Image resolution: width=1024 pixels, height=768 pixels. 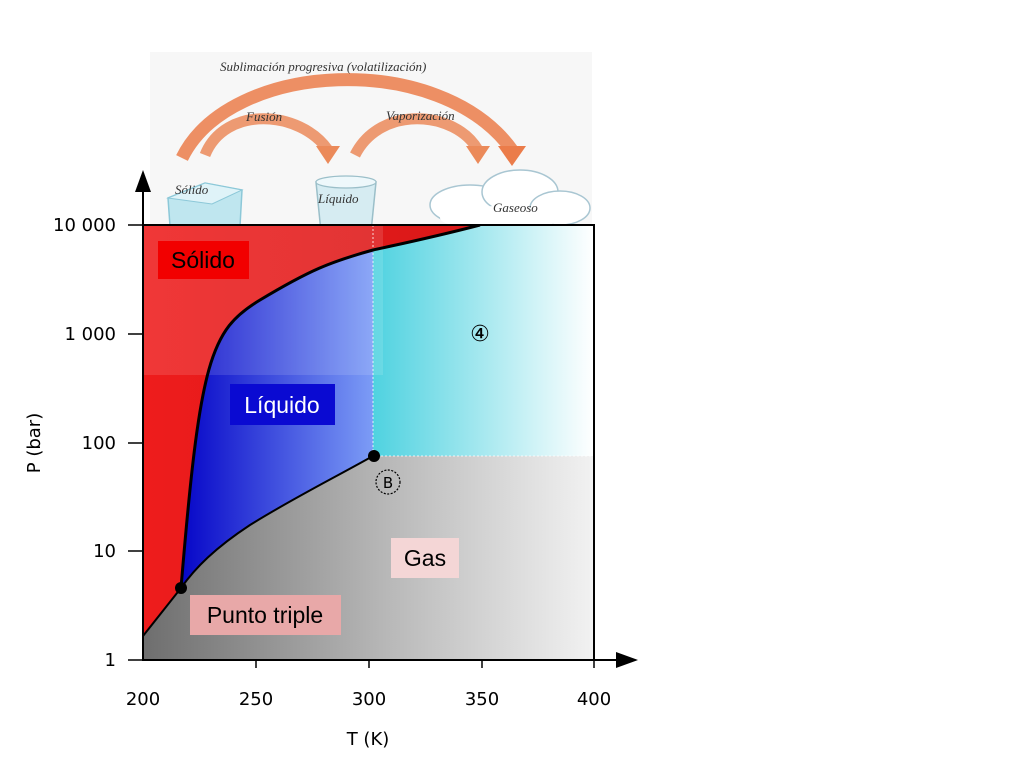 I want to click on liquid-label-box, so click(x=282, y=404).